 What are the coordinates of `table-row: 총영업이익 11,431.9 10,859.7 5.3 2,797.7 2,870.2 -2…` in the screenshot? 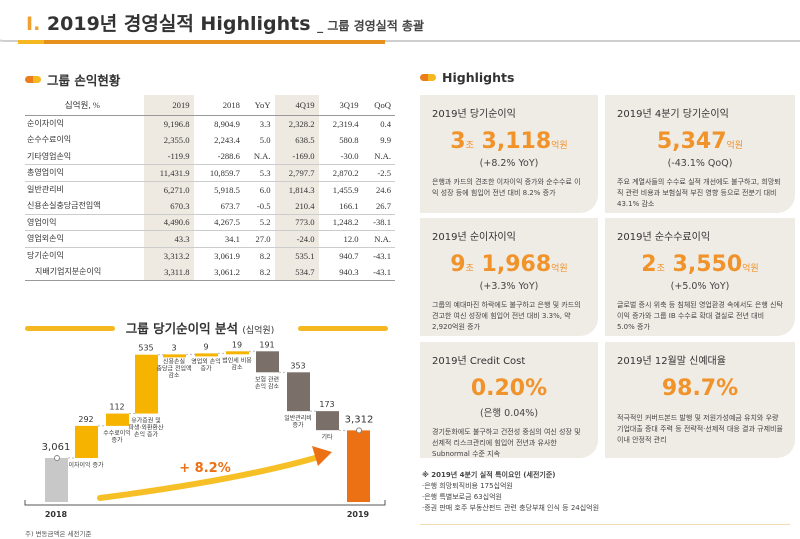 It's located at (210, 172).